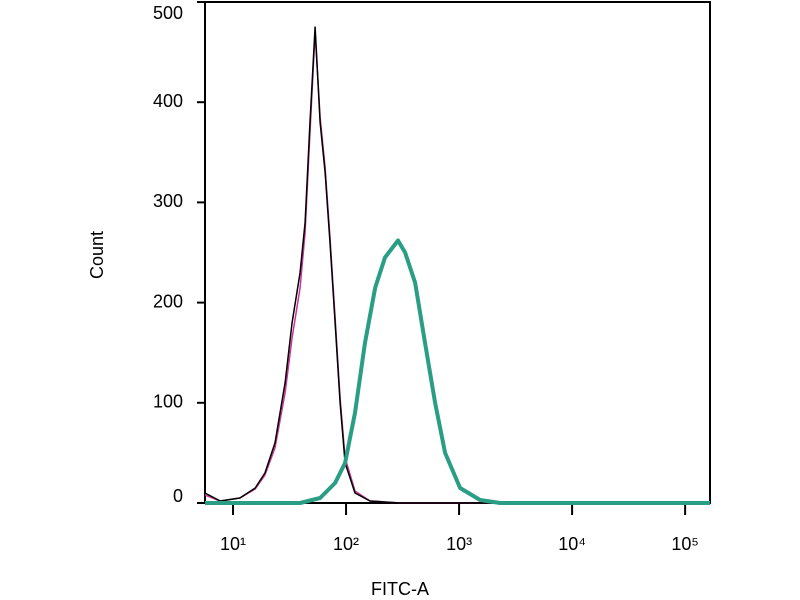  I want to click on x-tick-label: 10⁴, so click(572, 544).